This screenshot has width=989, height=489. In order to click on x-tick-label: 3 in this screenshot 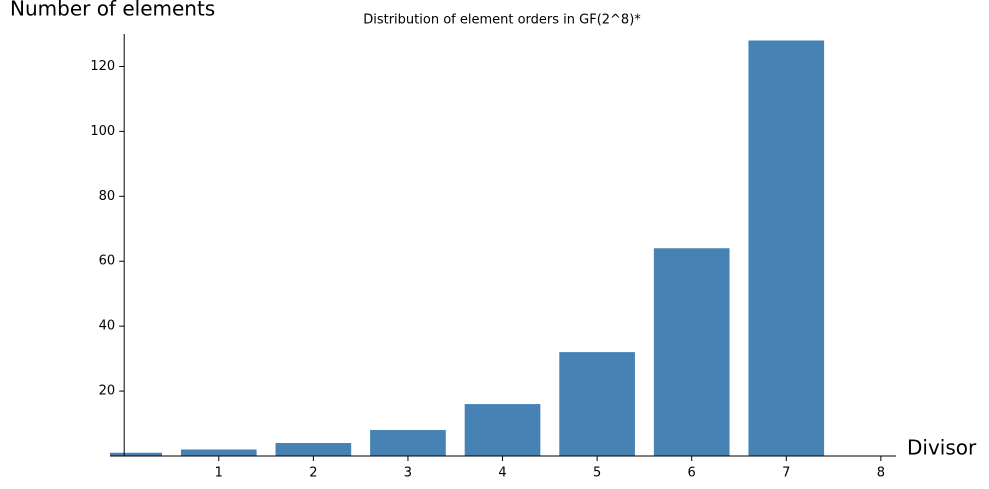, I will do `click(408, 473)`.